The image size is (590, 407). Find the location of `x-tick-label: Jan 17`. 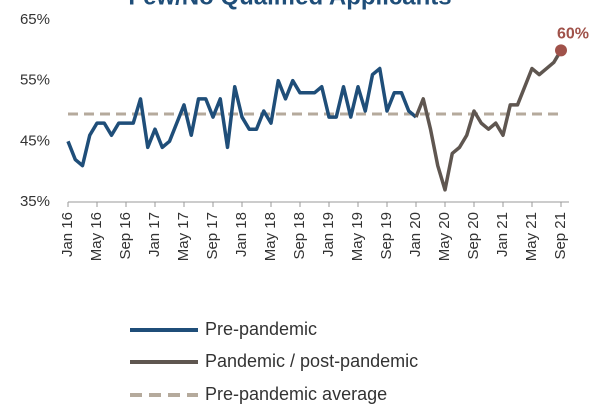

x-tick-label: Jan 17 is located at coordinates (154, 234).